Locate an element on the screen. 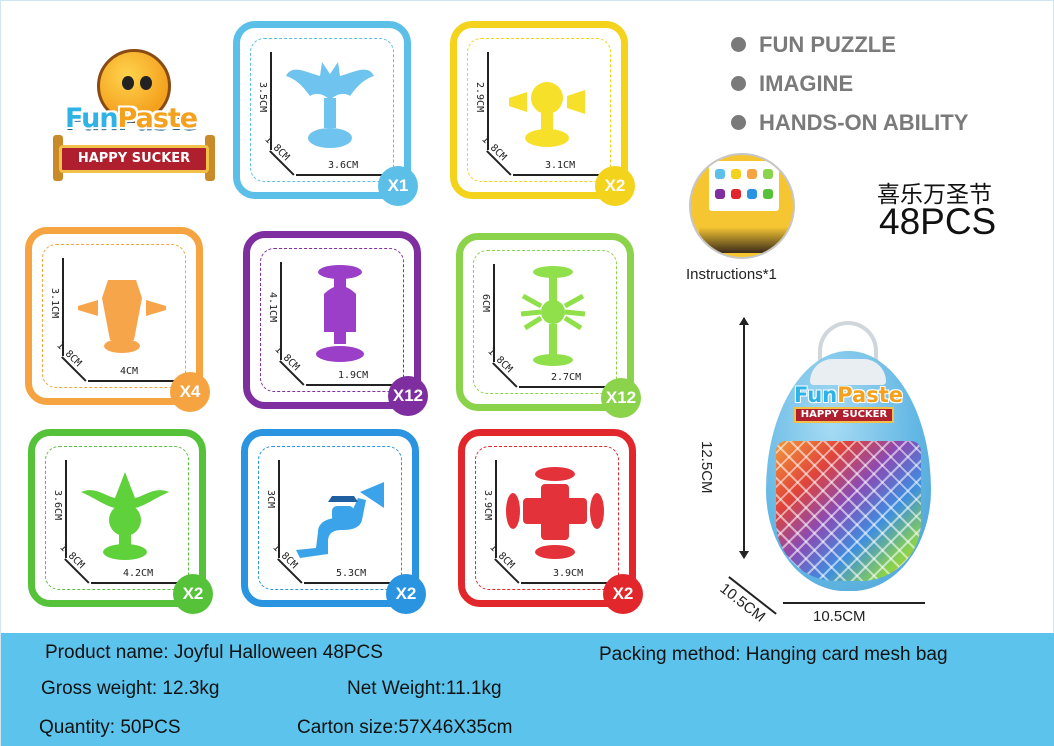  package-logo-wordmark: FunPaste is located at coordinates (848, 395).